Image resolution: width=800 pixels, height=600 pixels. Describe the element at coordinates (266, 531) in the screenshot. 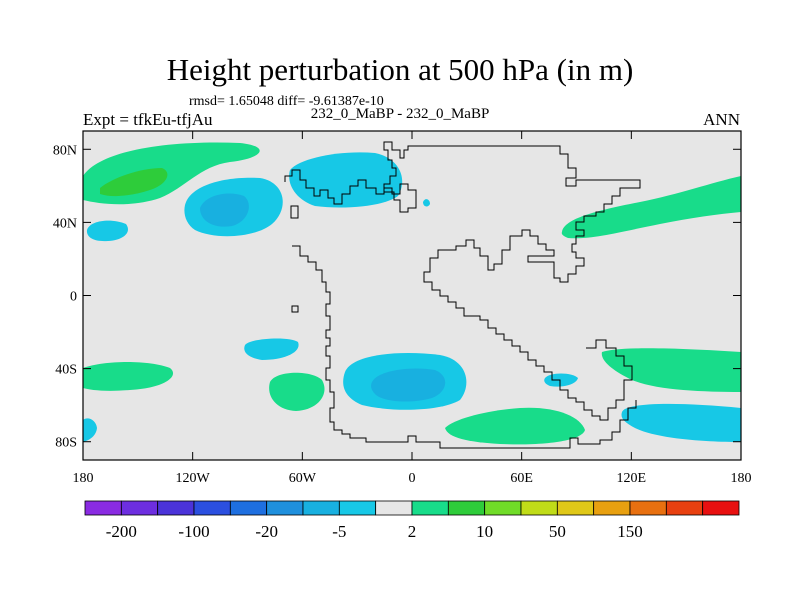

I see `colorbar-label: -20` at that location.